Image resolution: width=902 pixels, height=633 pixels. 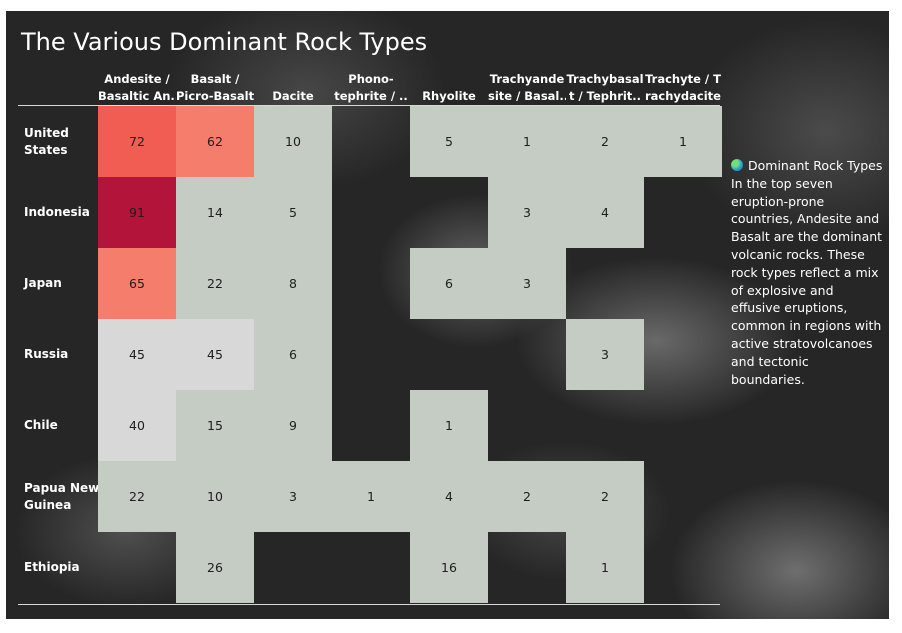 What do you see at coordinates (215, 425) in the screenshot?
I see `heatmap-cell: 15` at bounding box center [215, 425].